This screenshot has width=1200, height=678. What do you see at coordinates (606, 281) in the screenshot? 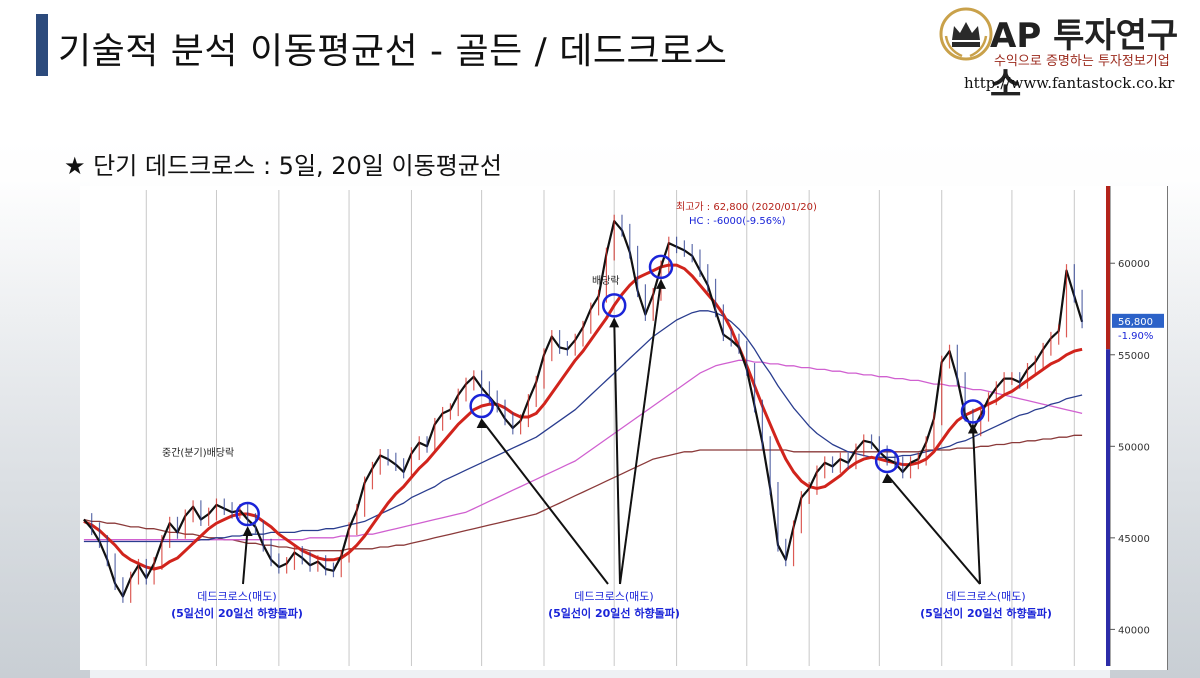
I see `dividend-annotation: 배당락` at bounding box center [606, 281].